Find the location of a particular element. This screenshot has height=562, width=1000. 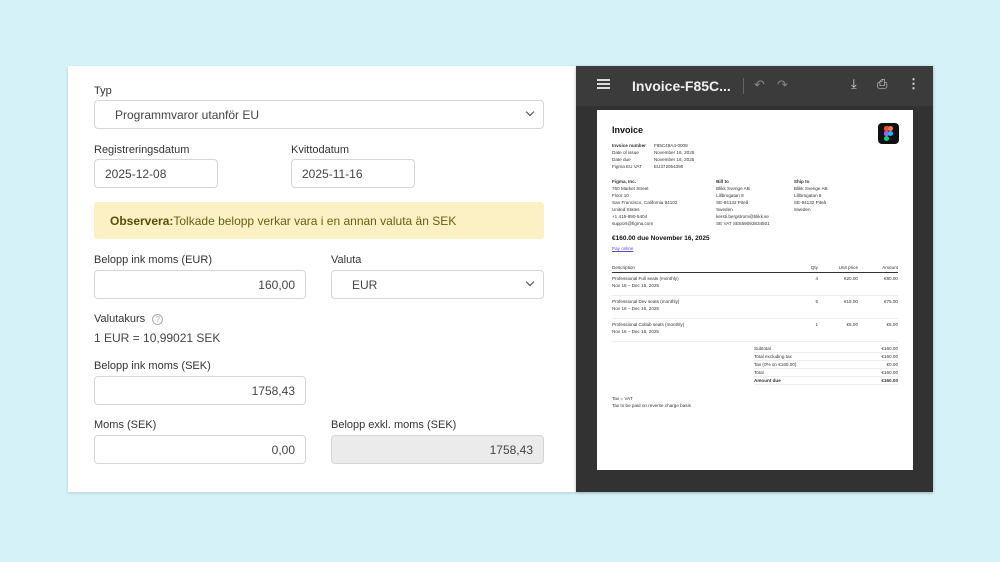

belopp-exkl-input: 1758,43 is located at coordinates (437, 449).